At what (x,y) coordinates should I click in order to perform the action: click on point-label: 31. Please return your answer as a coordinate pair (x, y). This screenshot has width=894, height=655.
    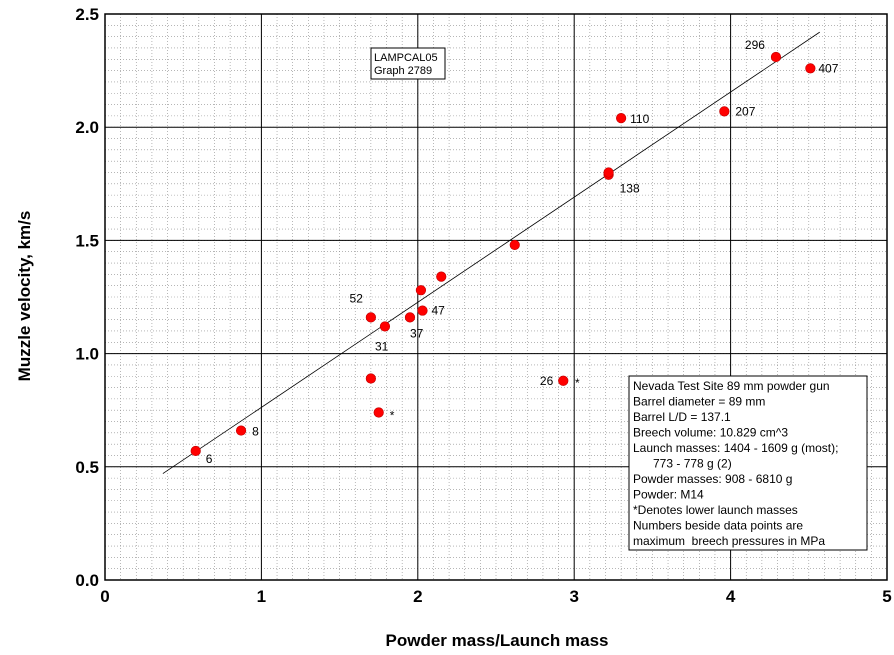
    Looking at the image, I should click on (382, 346).